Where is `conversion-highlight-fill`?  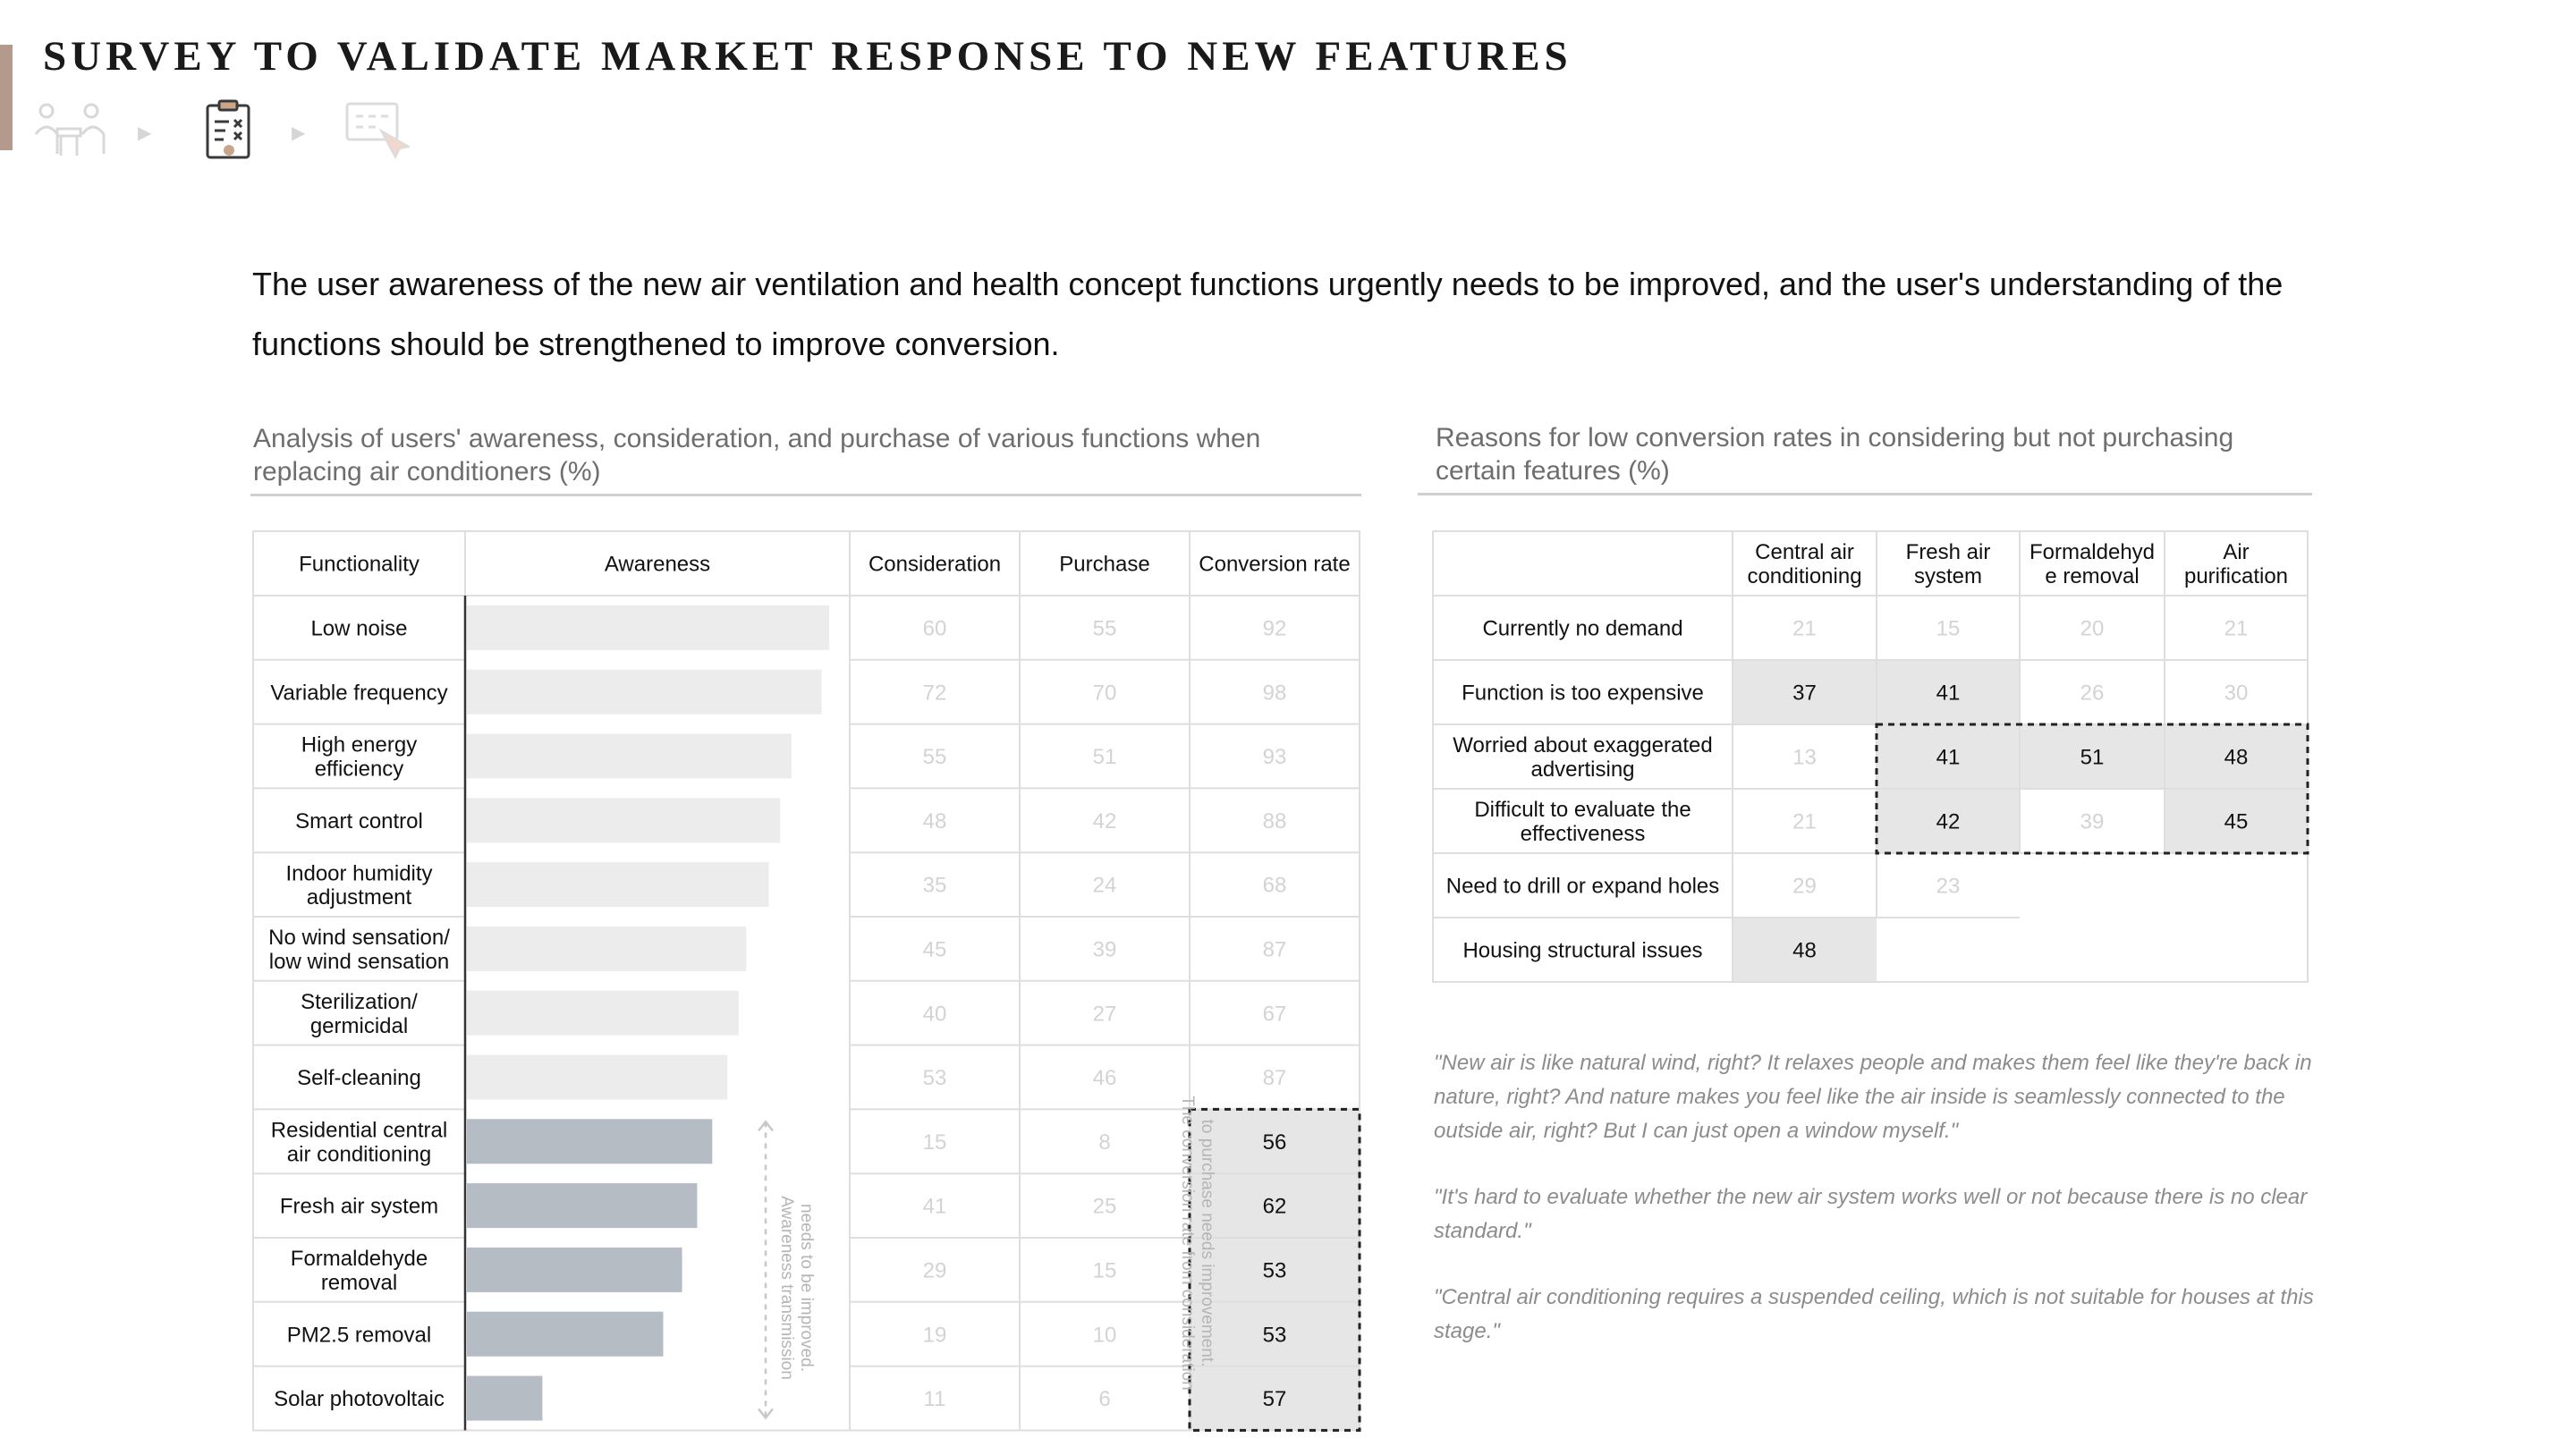 conversion-highlight-fill is located at coordinates (1275, 1270).